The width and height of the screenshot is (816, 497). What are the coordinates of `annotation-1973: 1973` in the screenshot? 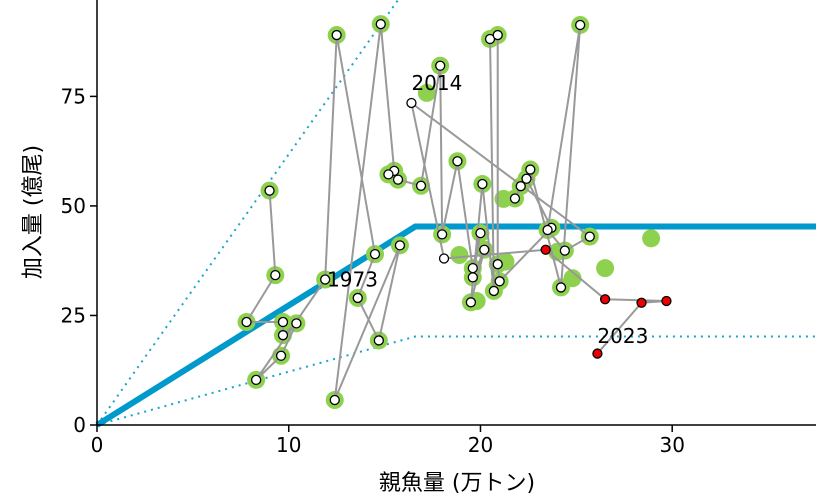 It's located at (352, 280).